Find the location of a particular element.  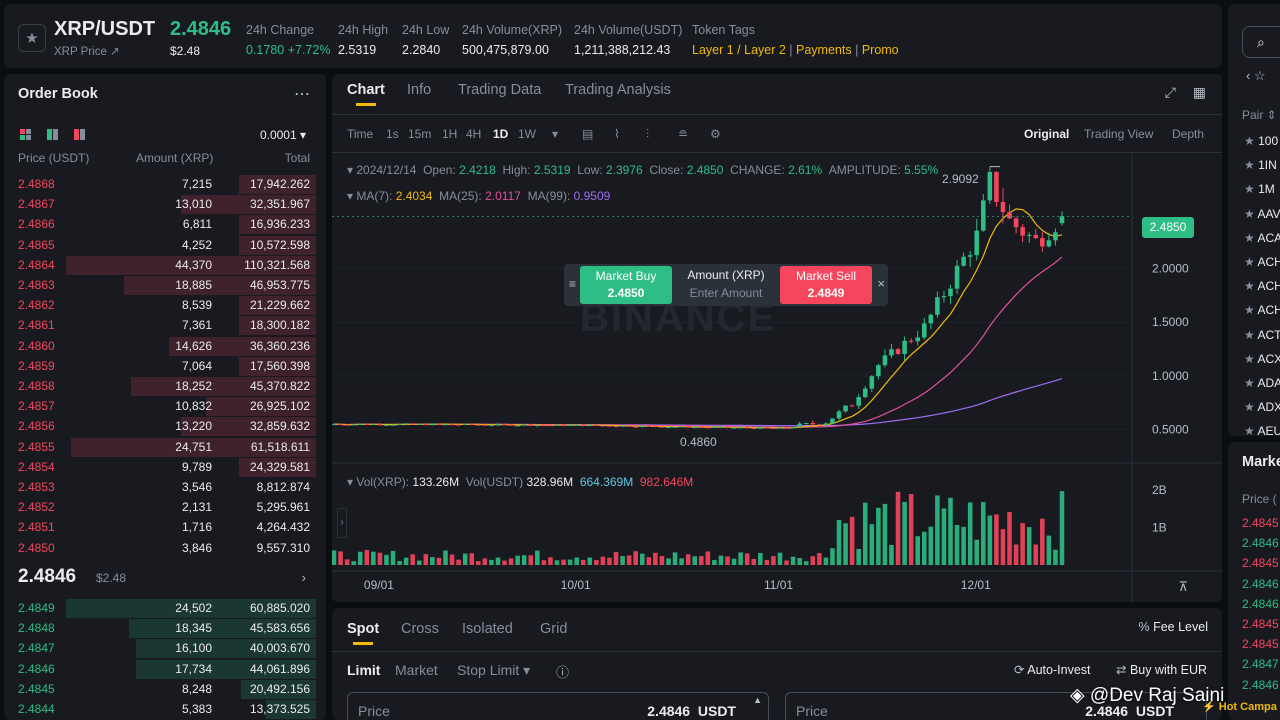

ask-row: 2.4863 18,885 46,953.775 is located at coordinates (165, 285).